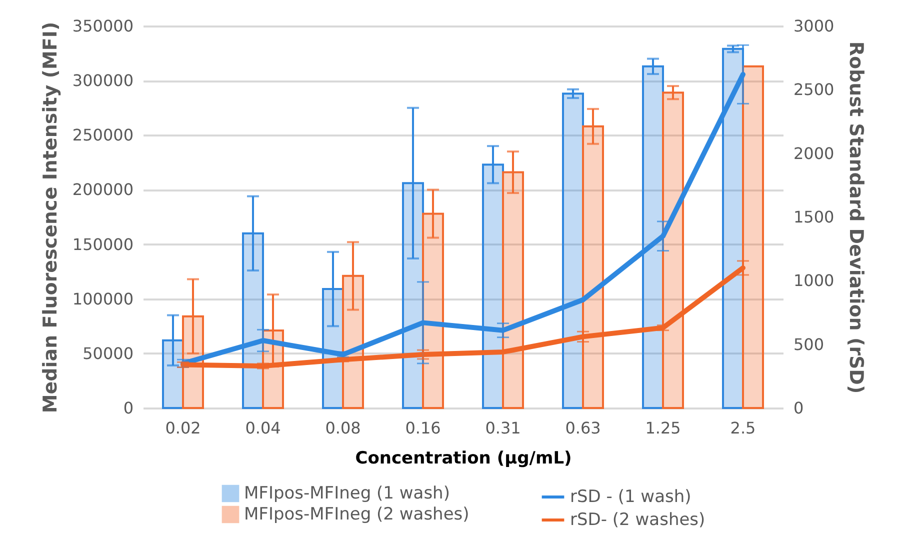  I want to click on x-tick-label: 0.16, so click(423, 428).